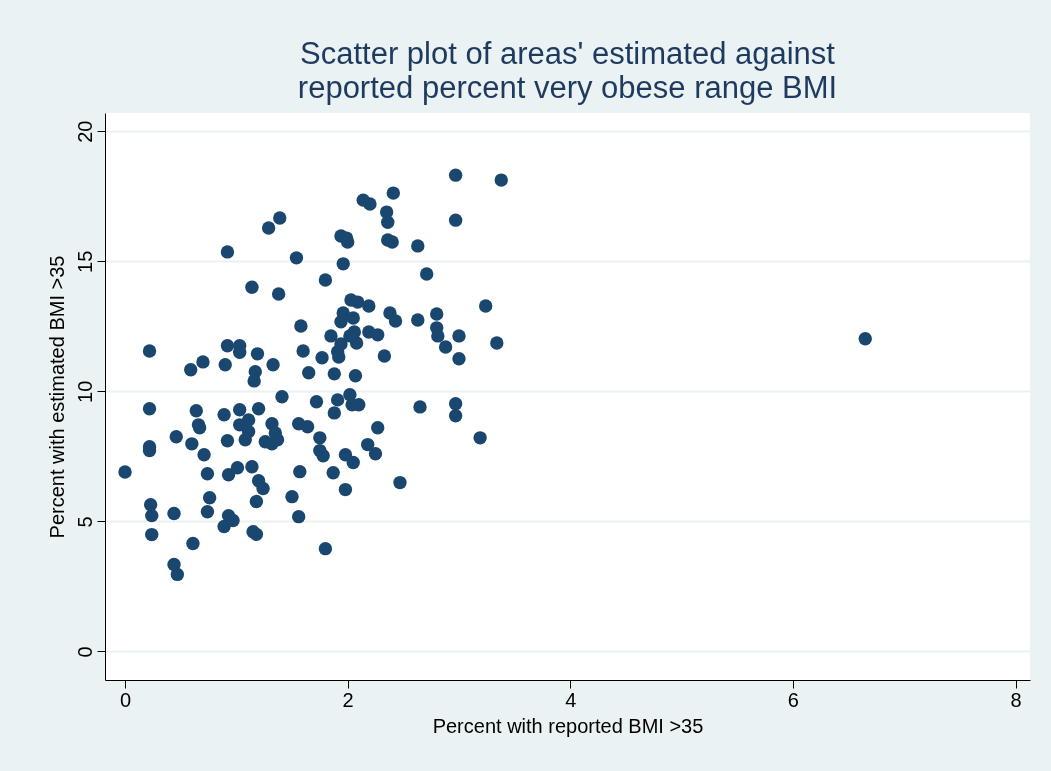 This screenshot has width=1051, height=771. I want to click on x-tick-label: 4, so click(571, 699).